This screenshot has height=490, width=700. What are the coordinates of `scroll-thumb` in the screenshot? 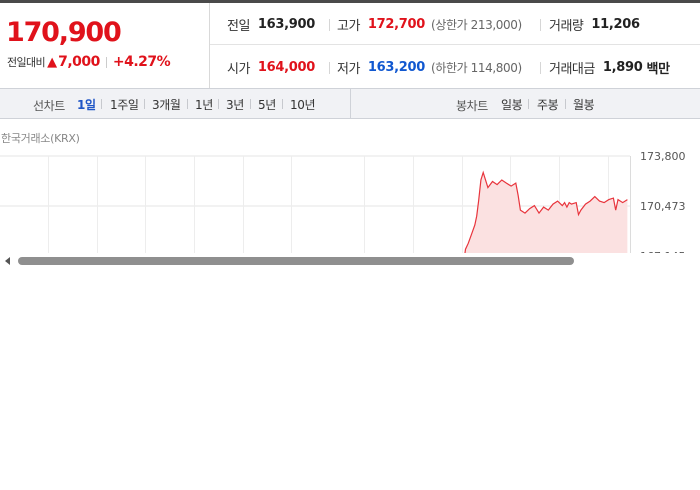 It's located at (296, 261).